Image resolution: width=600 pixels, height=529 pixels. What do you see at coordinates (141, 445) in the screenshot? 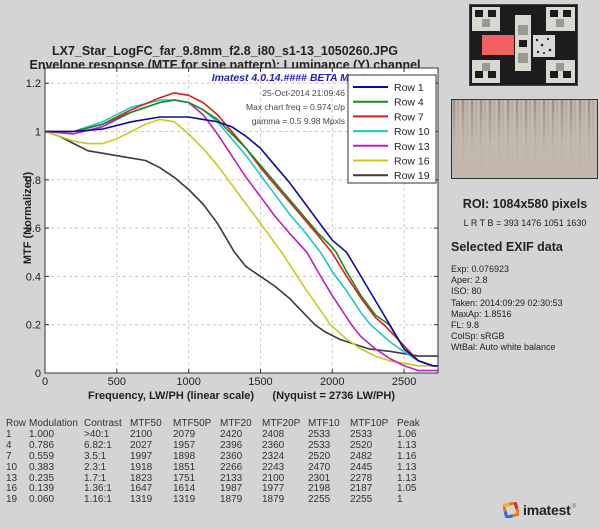
I see `table-cell: 2027` at bounding box center [141, 445].